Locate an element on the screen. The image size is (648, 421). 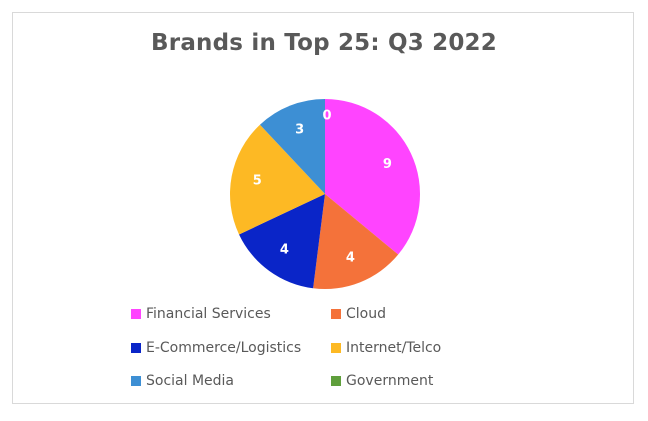
pie-chart: 9 4 4 5 3 0 is located at coordinates (324, 194).